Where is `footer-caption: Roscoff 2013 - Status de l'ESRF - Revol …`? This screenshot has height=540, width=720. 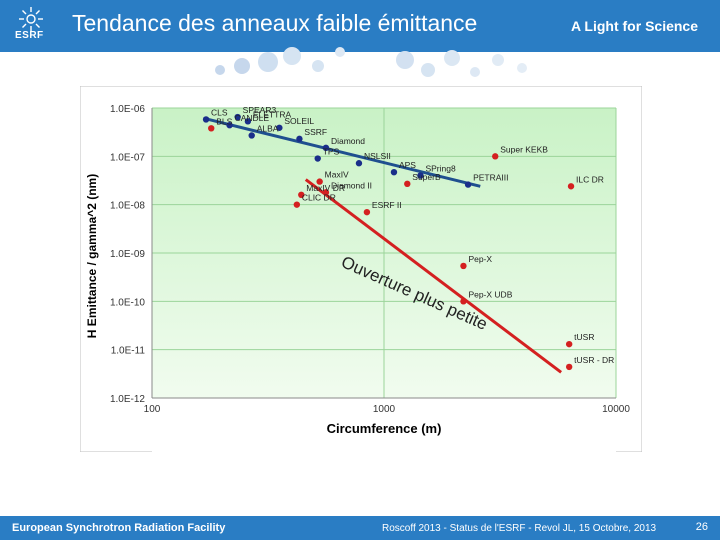 footer-caption: Roscoff 2013 - Status de l'ESRF - Revol … is located at coordinates (519, 528).